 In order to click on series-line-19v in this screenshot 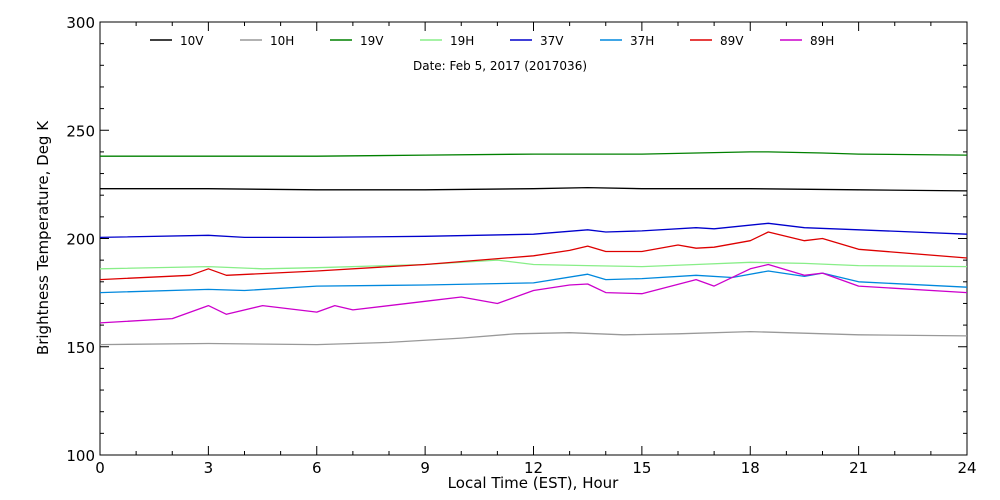, I will do `click(534, 154)`.